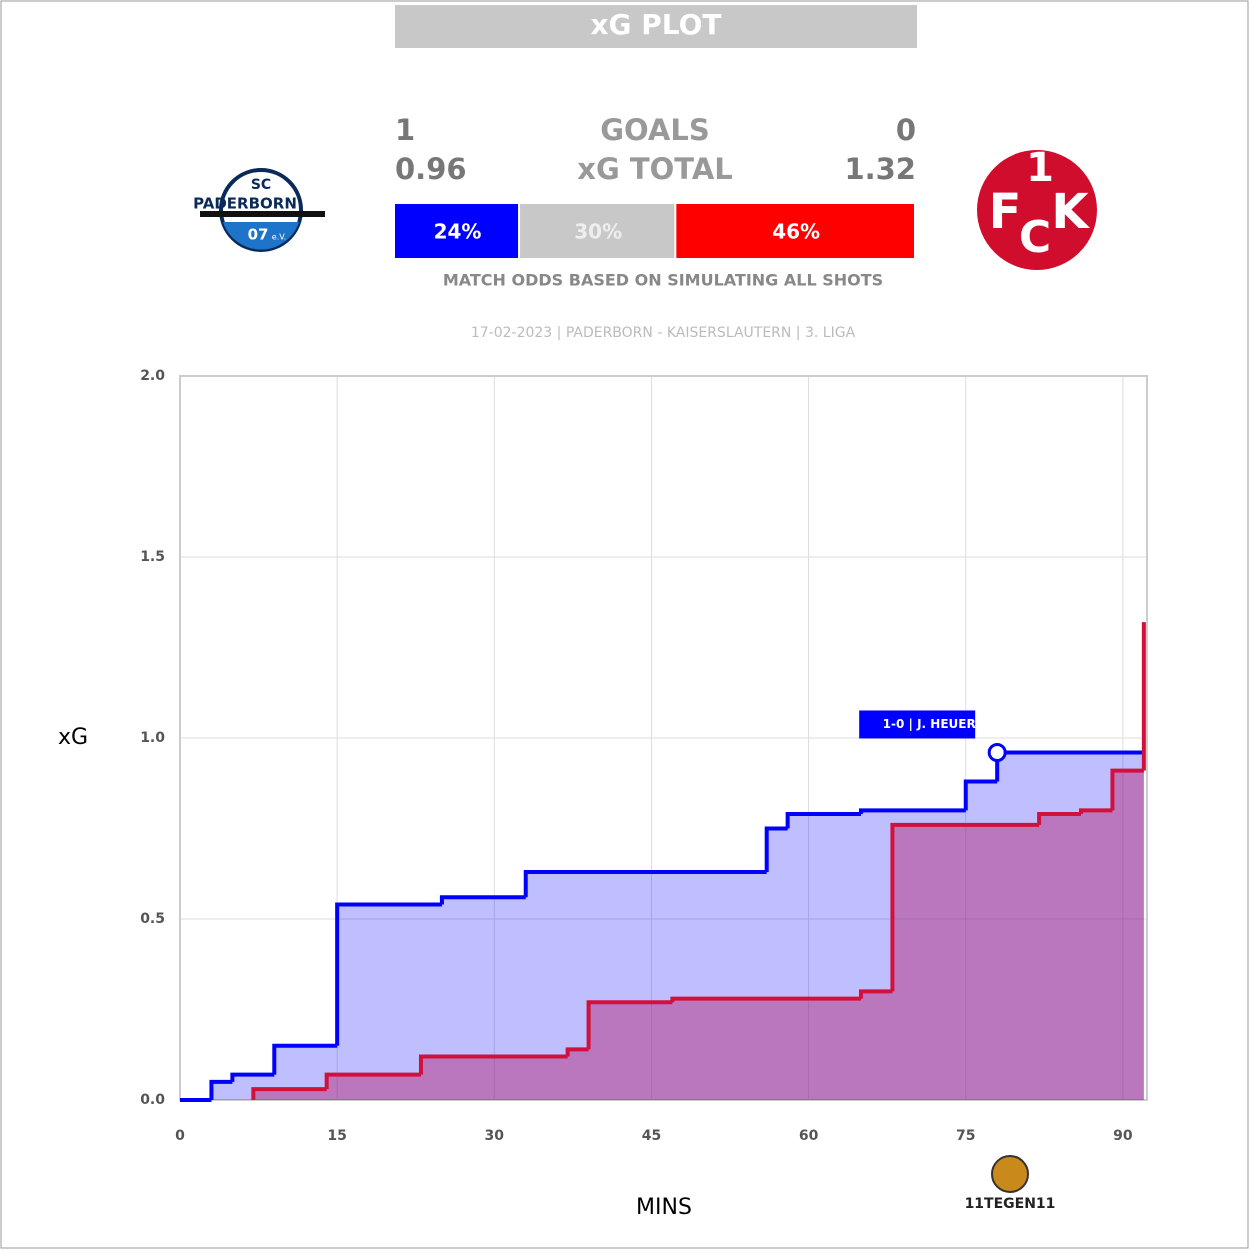  Describe the element at coordinates (279, 237) in the screenshot. I see `logo-text: e.V.` at that location.